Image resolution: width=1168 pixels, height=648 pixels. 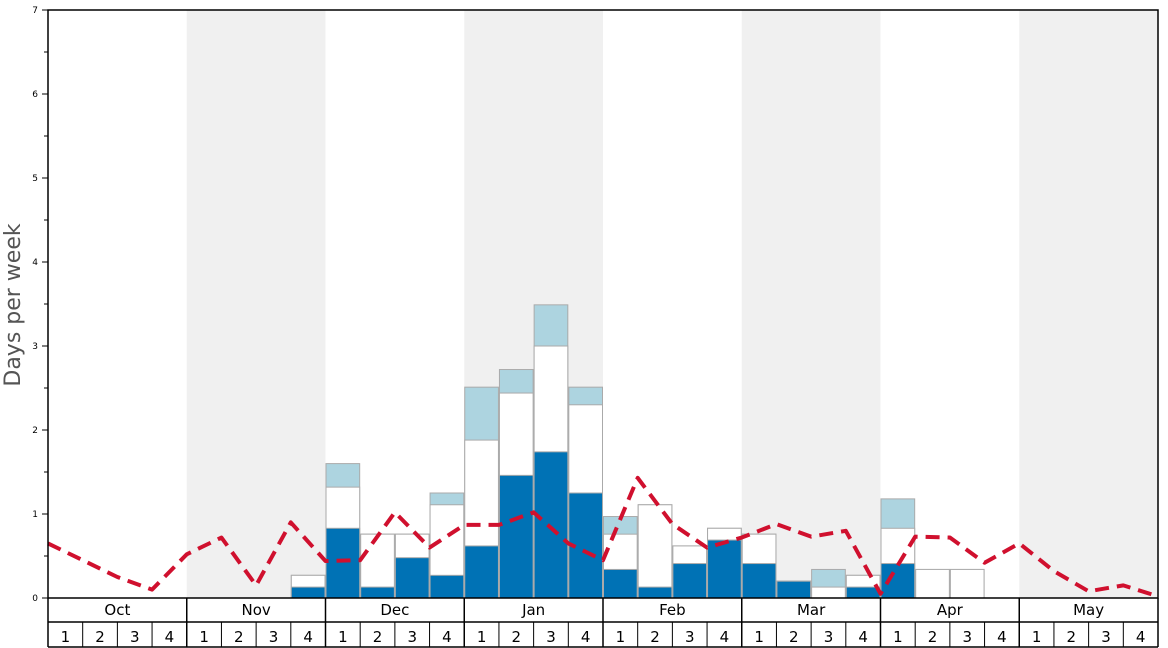 I want to click on month-band-mar, so click(x=811, y=304).